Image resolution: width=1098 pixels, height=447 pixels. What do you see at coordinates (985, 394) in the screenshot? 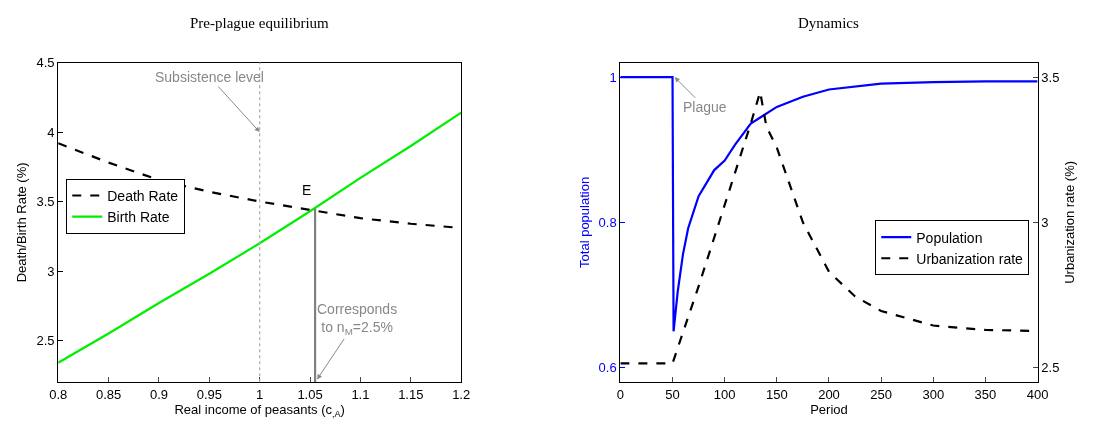
I see `x-tick-label: 350` at bounding box center [985, 394].